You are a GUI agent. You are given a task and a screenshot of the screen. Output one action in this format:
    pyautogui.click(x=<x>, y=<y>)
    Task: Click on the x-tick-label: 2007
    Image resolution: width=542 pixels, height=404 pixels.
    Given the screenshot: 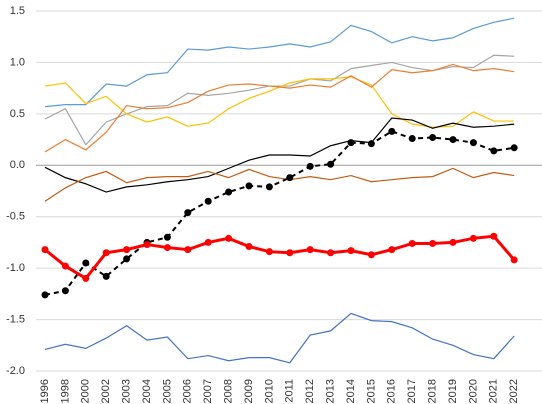 What is the action you would take?
    pyautogui.click(x=208, y=391)
    